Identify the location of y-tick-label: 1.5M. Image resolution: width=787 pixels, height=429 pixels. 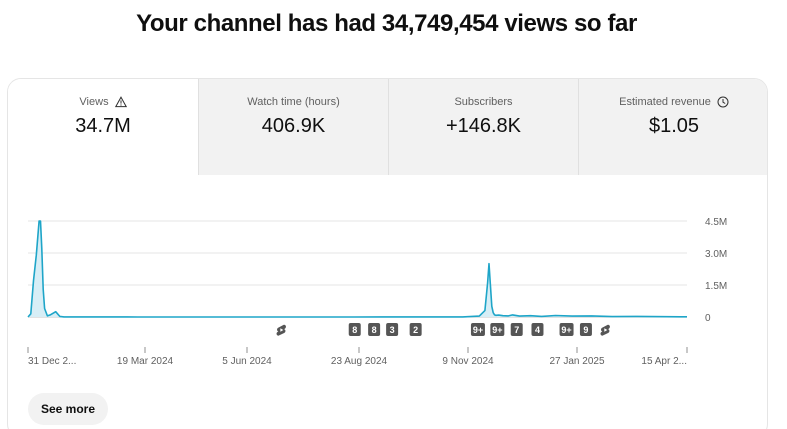
(716, 286).